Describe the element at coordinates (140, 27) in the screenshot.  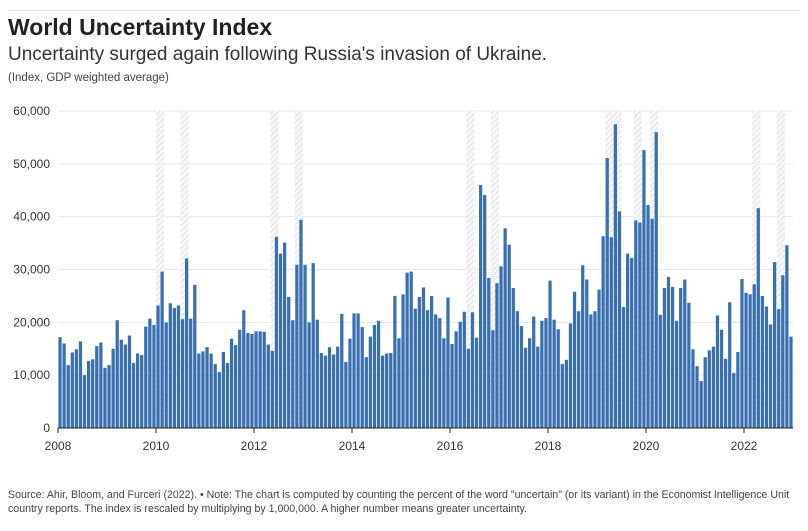
I see `chart-title: World Uncertainty Index` at that location.